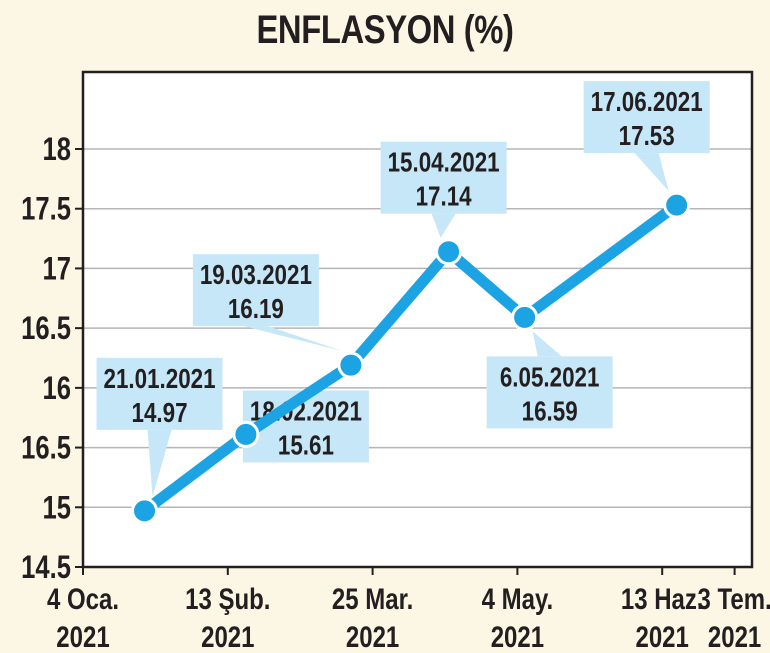 The width and height of the screenshot is (770, 653). I want to click on x-tick-label: 4 Oca., so click(83, 598).